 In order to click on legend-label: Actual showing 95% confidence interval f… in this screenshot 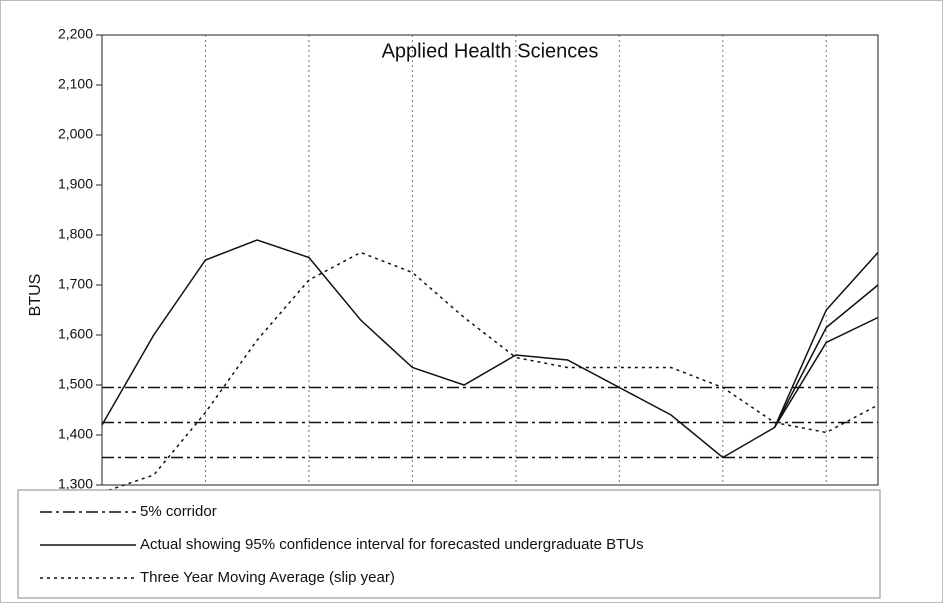, I will do `click(392, 544)`.